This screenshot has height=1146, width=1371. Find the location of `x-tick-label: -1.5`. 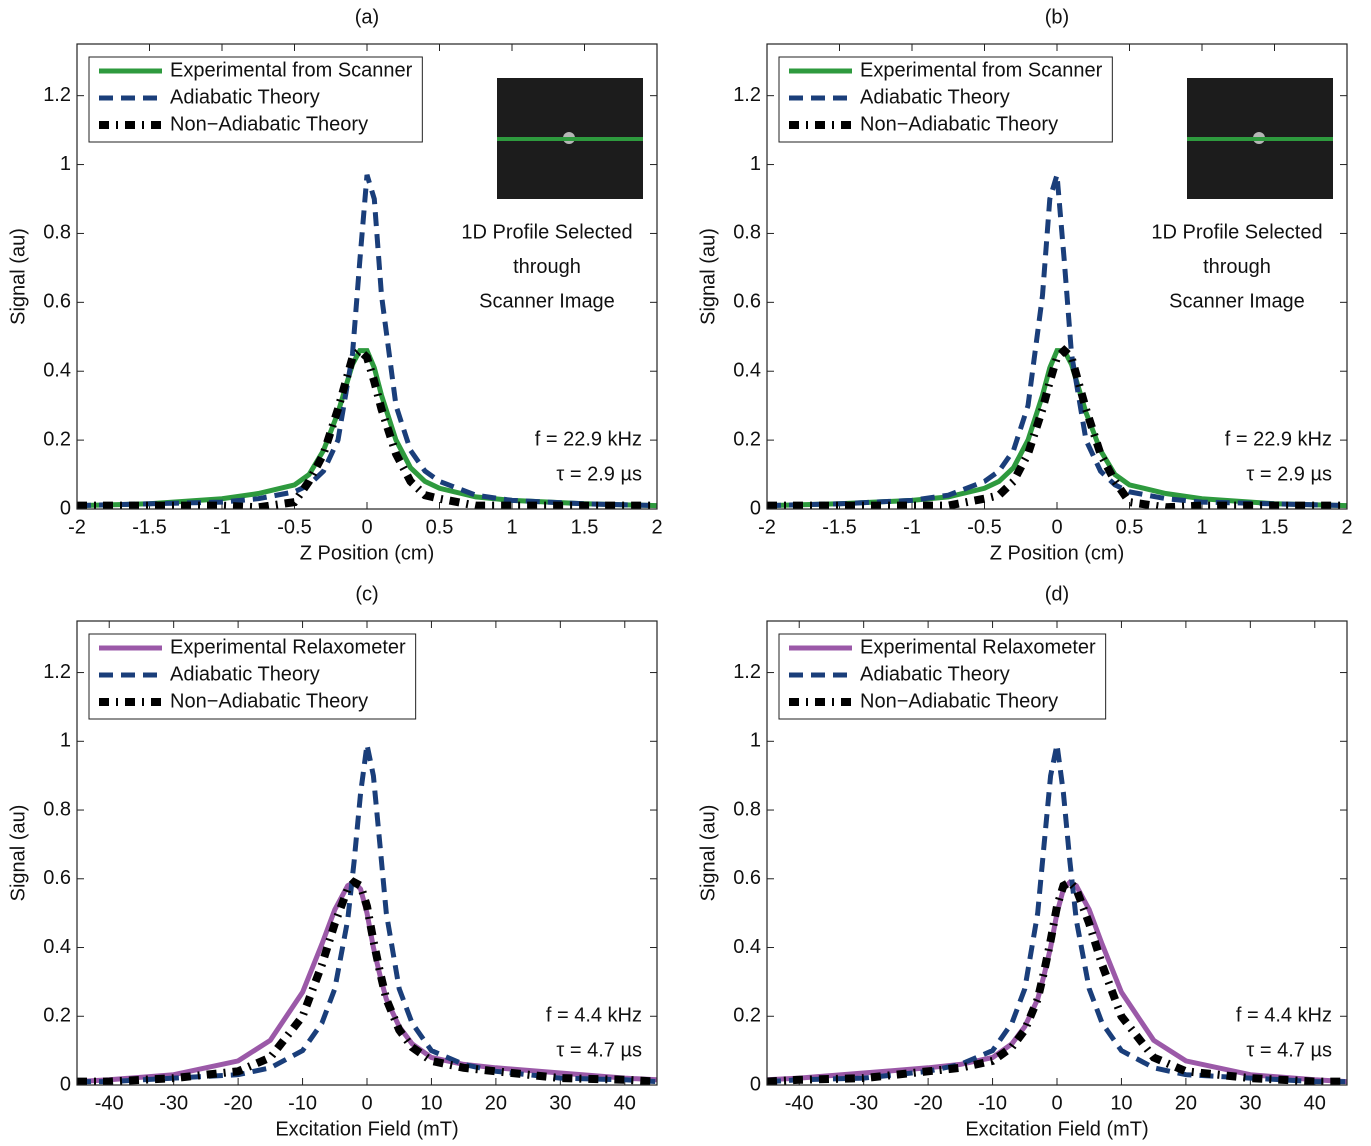

x-tick-label: -1.5 is located at coordinates (149, 527).